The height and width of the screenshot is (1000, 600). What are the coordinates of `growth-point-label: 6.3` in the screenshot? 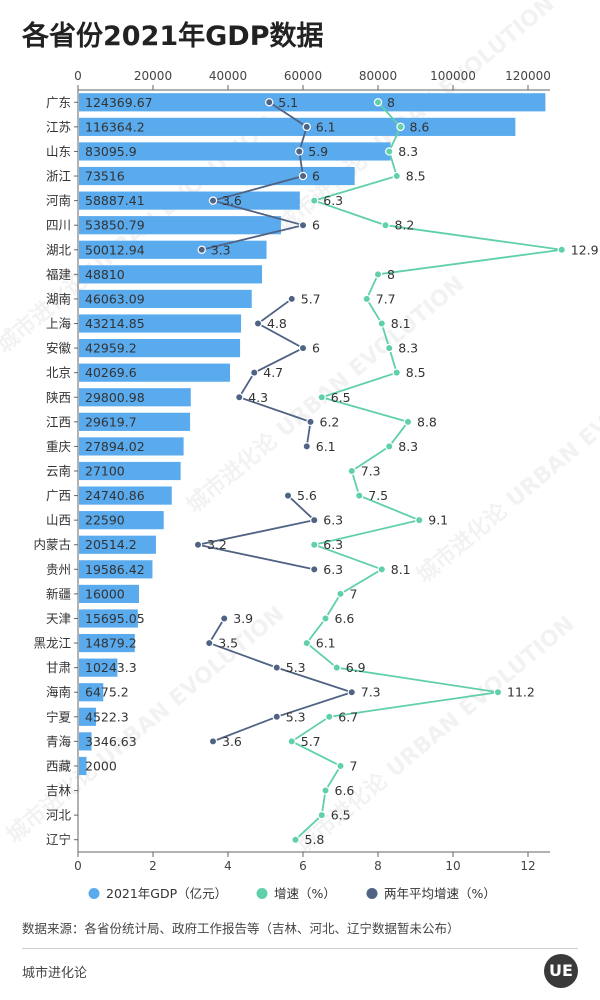 It's located at (333, 200).